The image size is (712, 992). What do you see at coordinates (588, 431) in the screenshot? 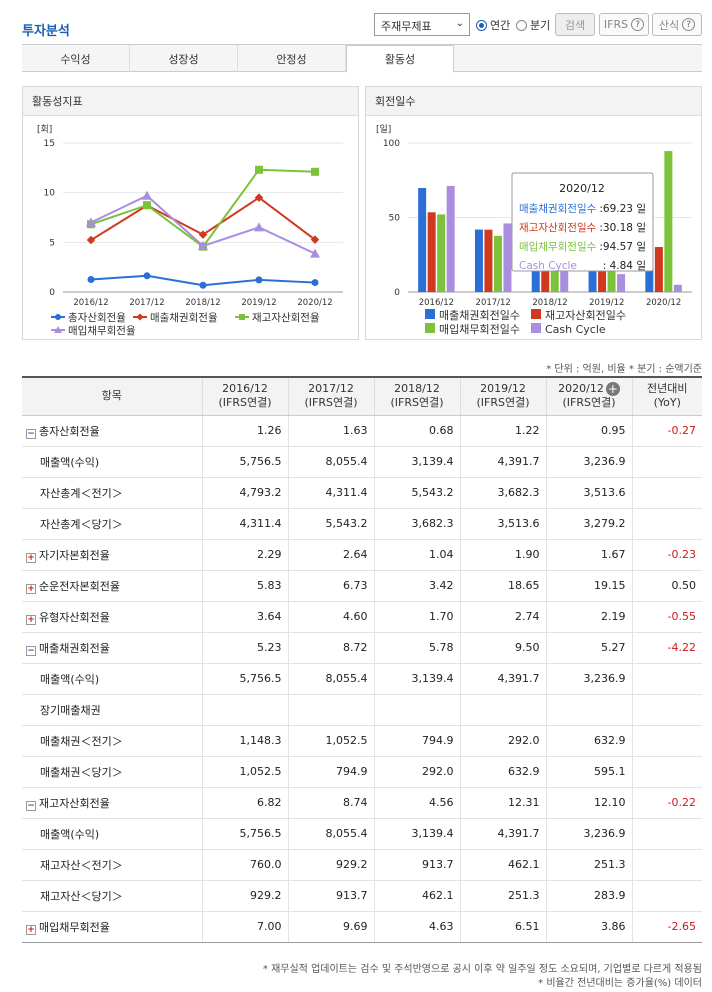
I see `value-cell: 0.95` at bounding box center [588, 431].